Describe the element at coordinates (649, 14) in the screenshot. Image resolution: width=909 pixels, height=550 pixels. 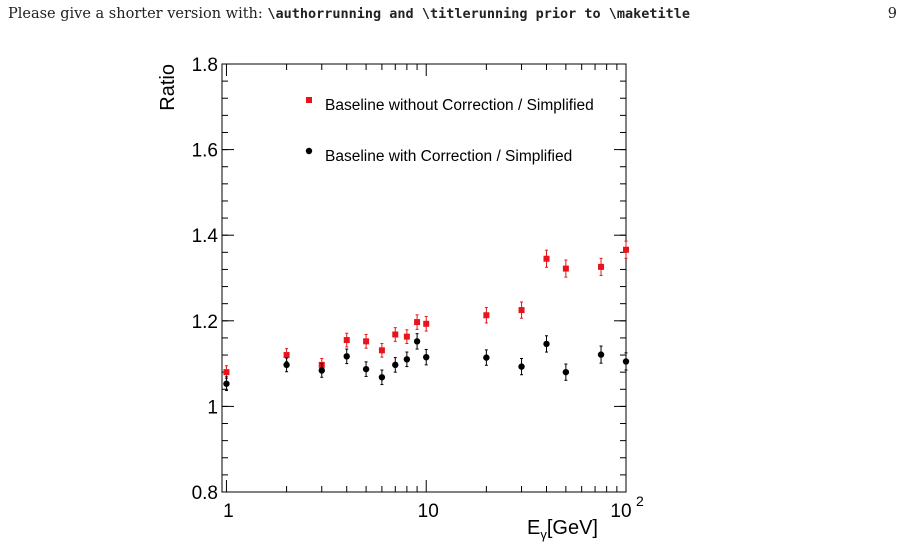
I see `maketitle-command: \maketitle` at that location.